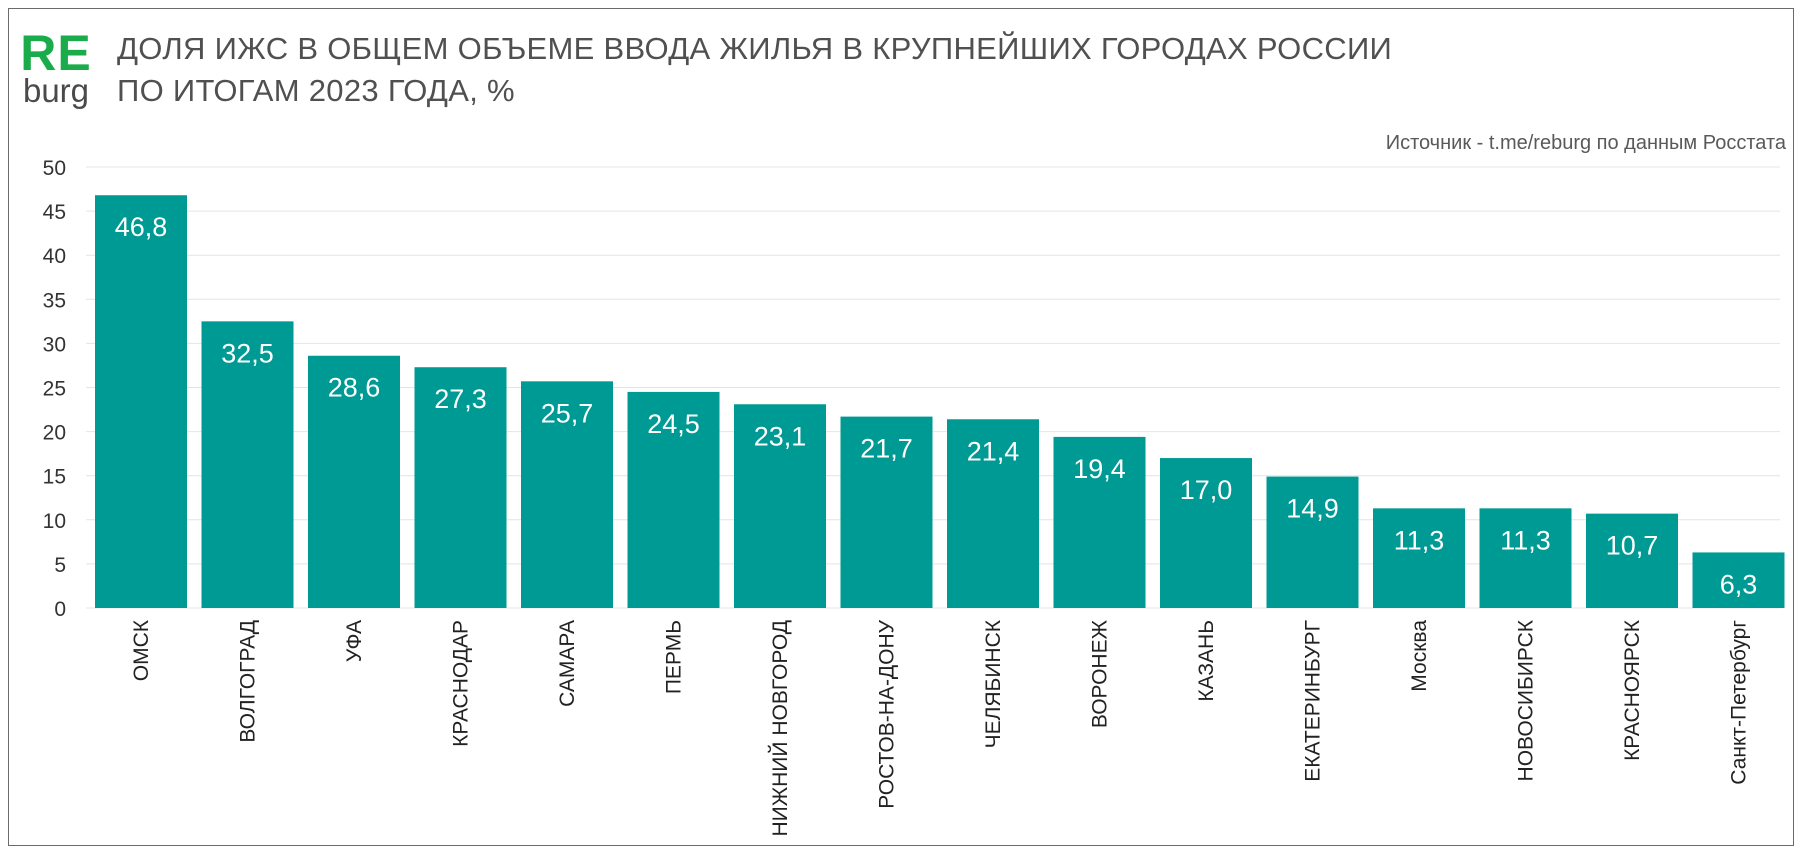 This screenshot has height=856, width=1804. I want to click on y-tick-label: 5, so click(60, 565).